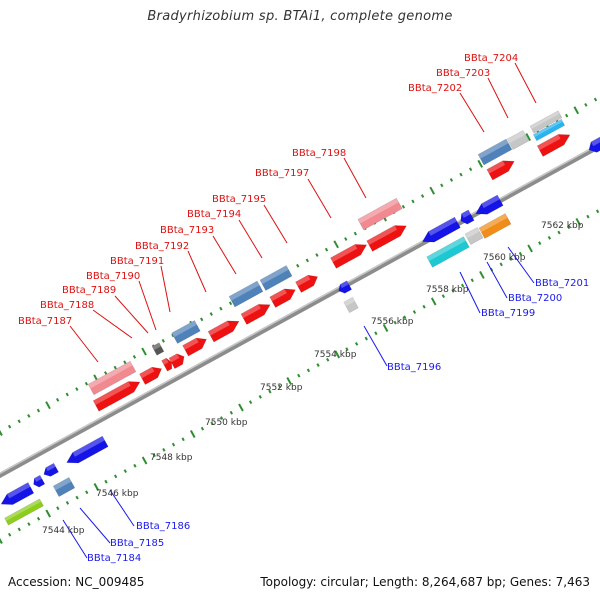 Image resolution: width=600 pixels, height=600 pixels. I want to click on gene-bbta-7195c-forward-shine, so click(250, 311).